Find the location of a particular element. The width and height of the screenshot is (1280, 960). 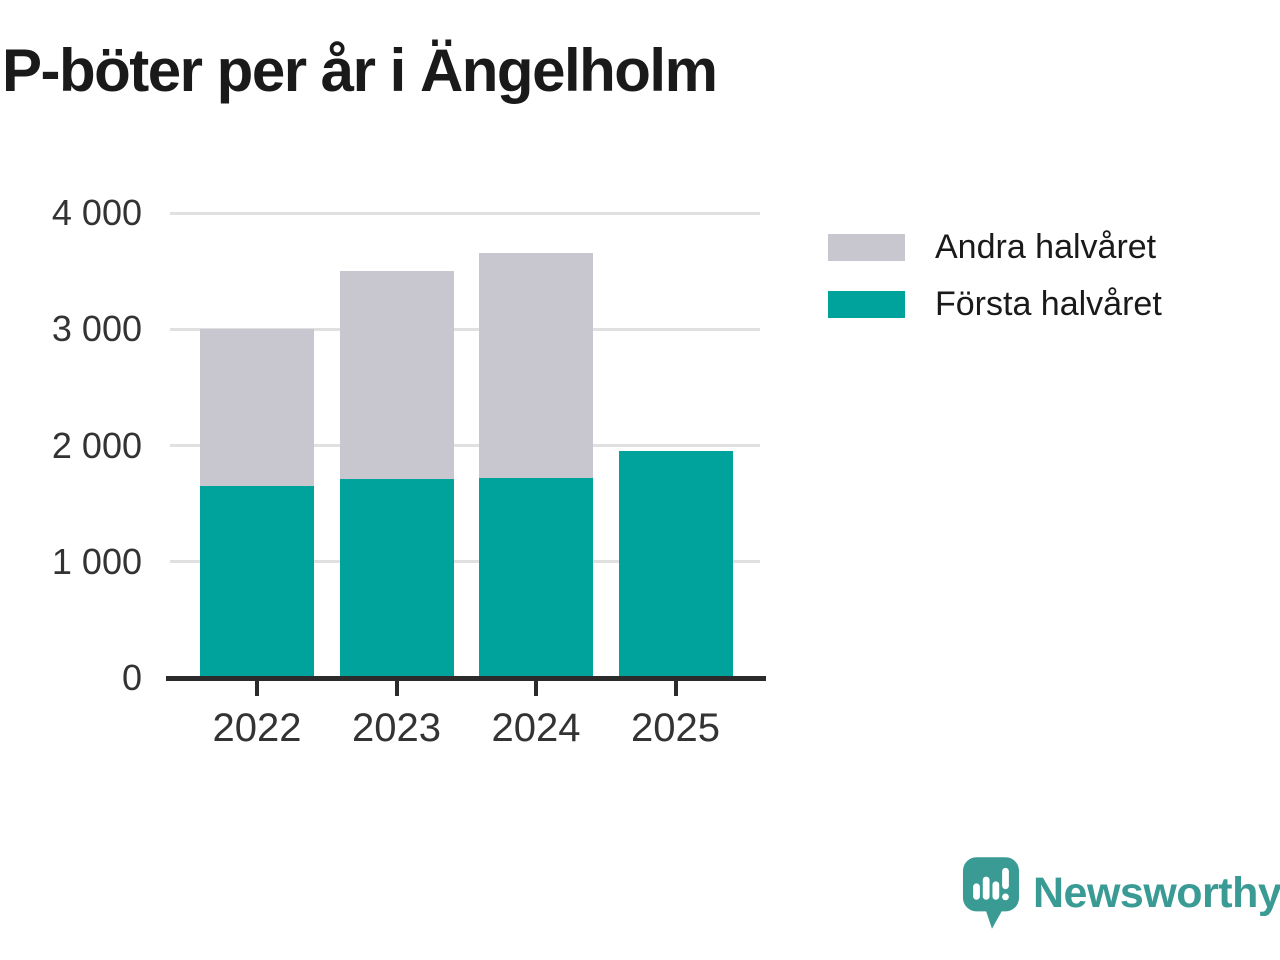

chart-title: P-böter per år i Ängelholm is located at coordinates (360, 70).